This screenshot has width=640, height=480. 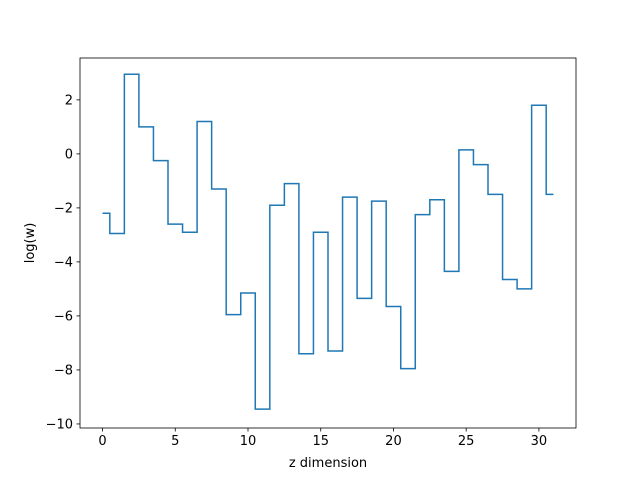 I want to click on x-tick-label: 10, so click(x=248, y=441).